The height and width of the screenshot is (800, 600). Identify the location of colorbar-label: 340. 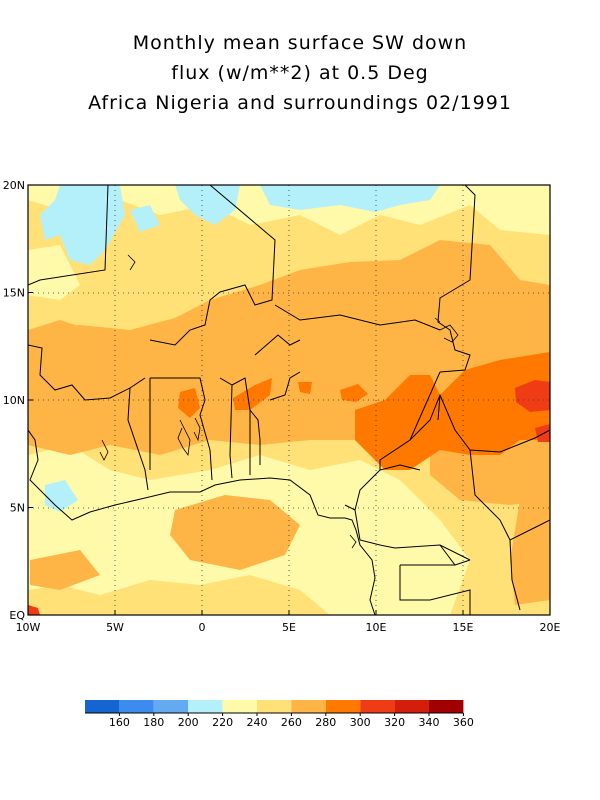
(429, 722).